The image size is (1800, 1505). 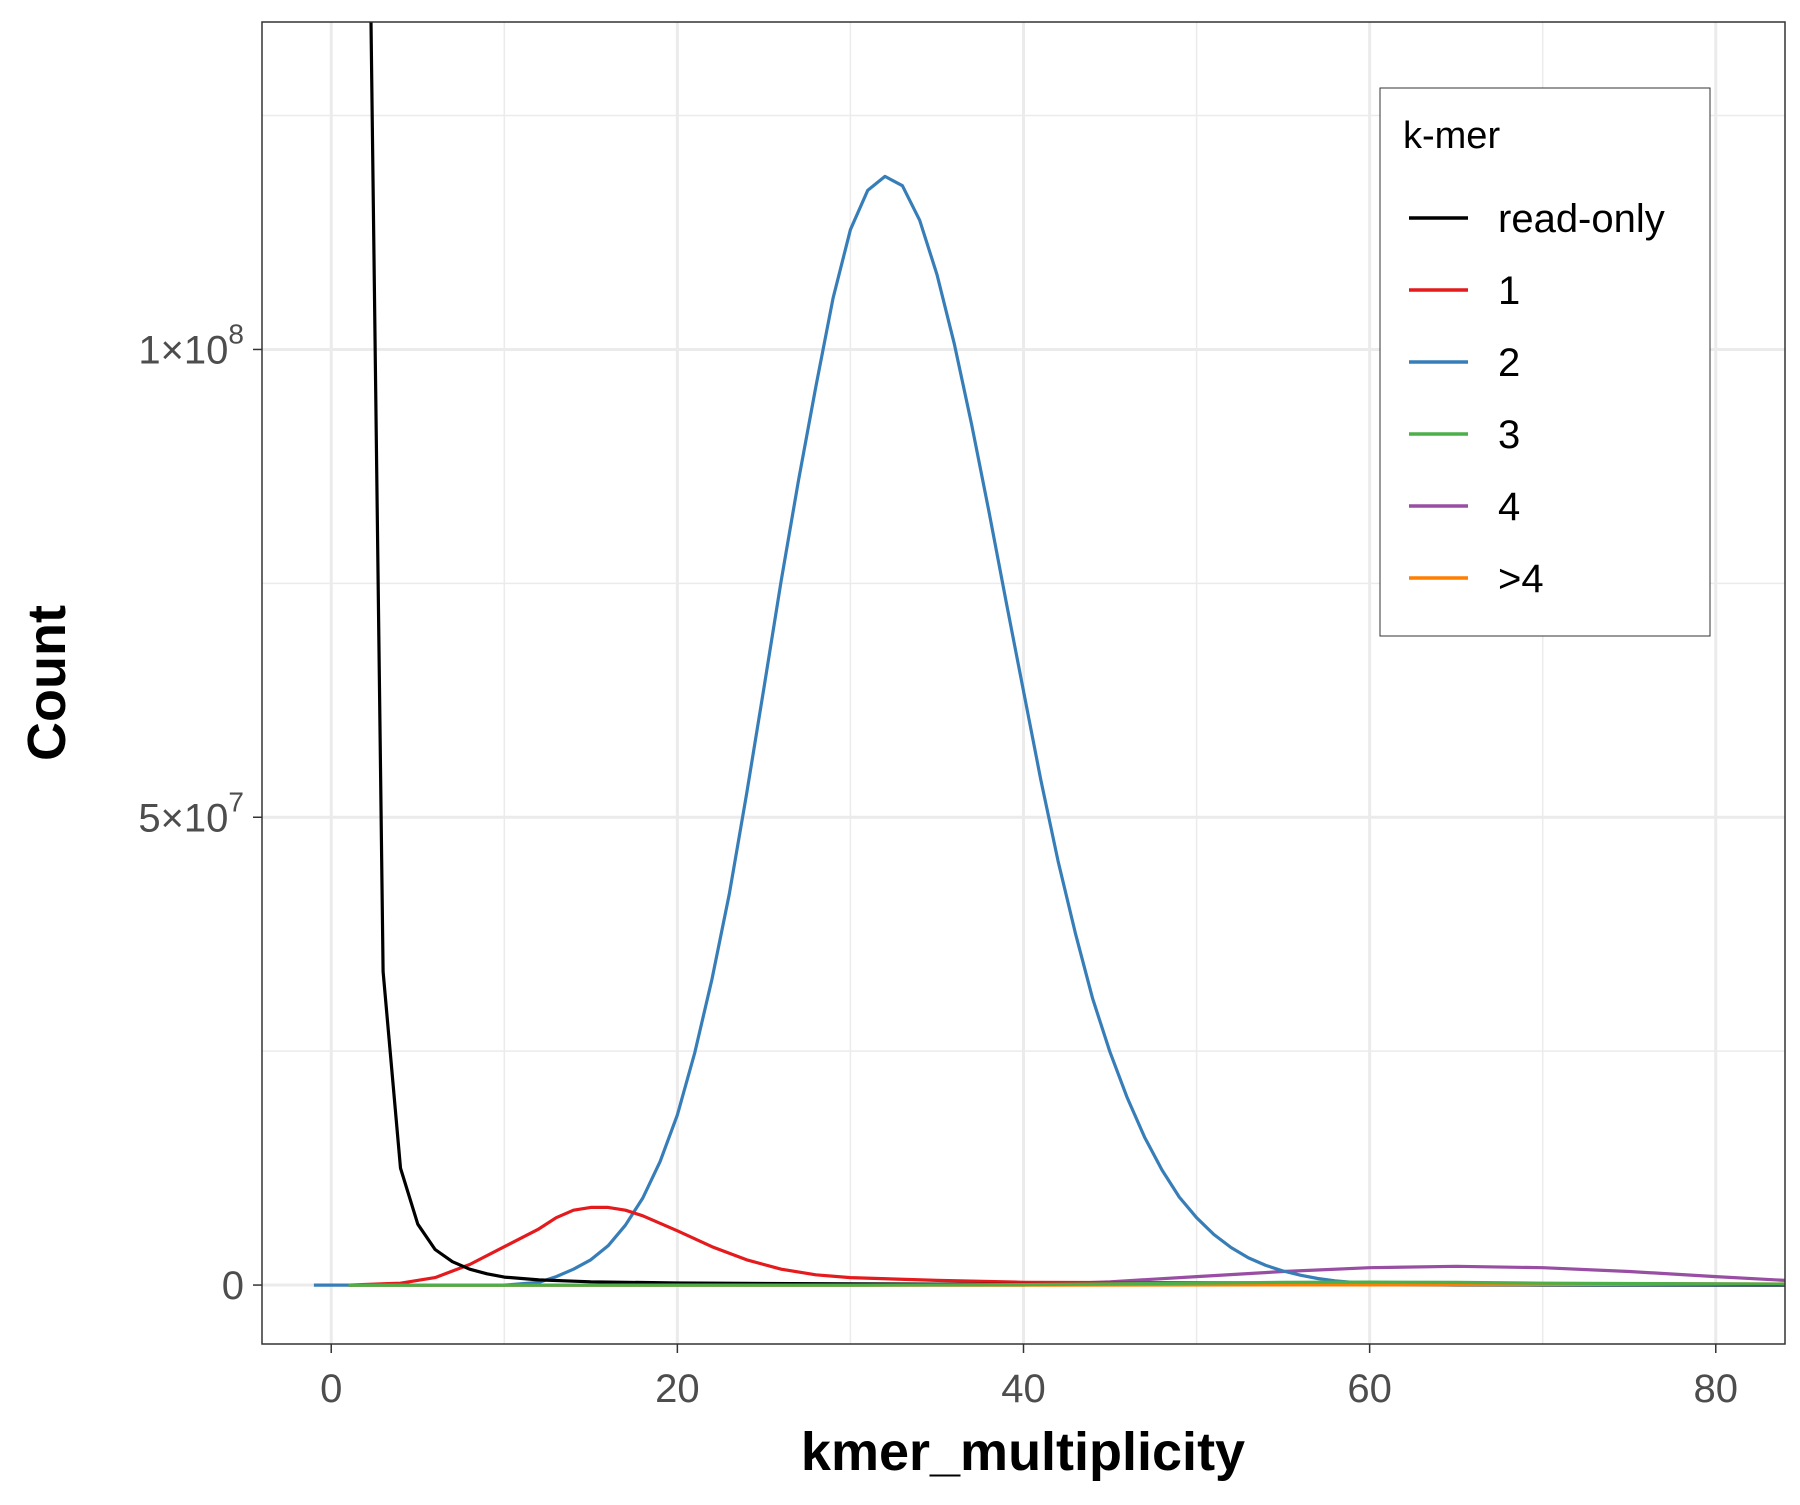 I want to click on legend-item-label: 4, so click(x=1509, y=507).